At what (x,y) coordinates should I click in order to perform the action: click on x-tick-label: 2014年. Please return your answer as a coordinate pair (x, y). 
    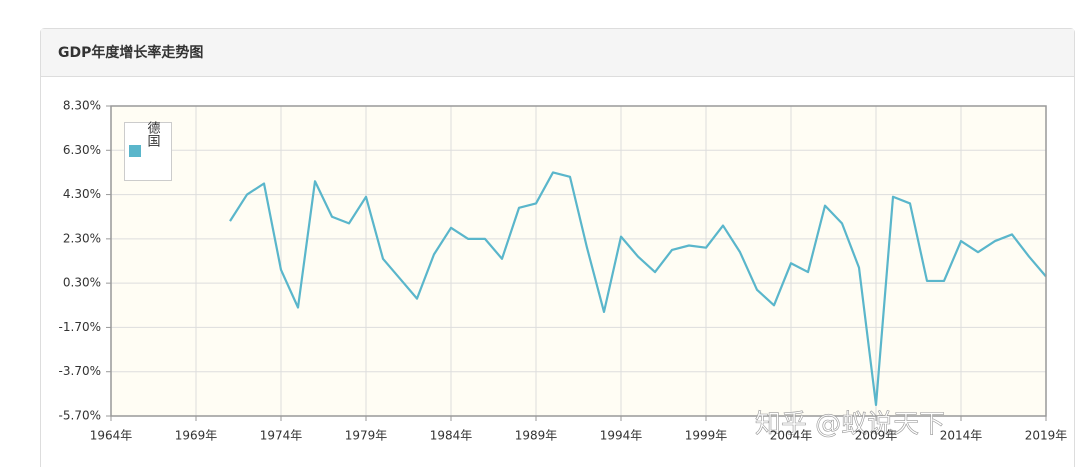
    Looking at the image, I should click on (961, 436).